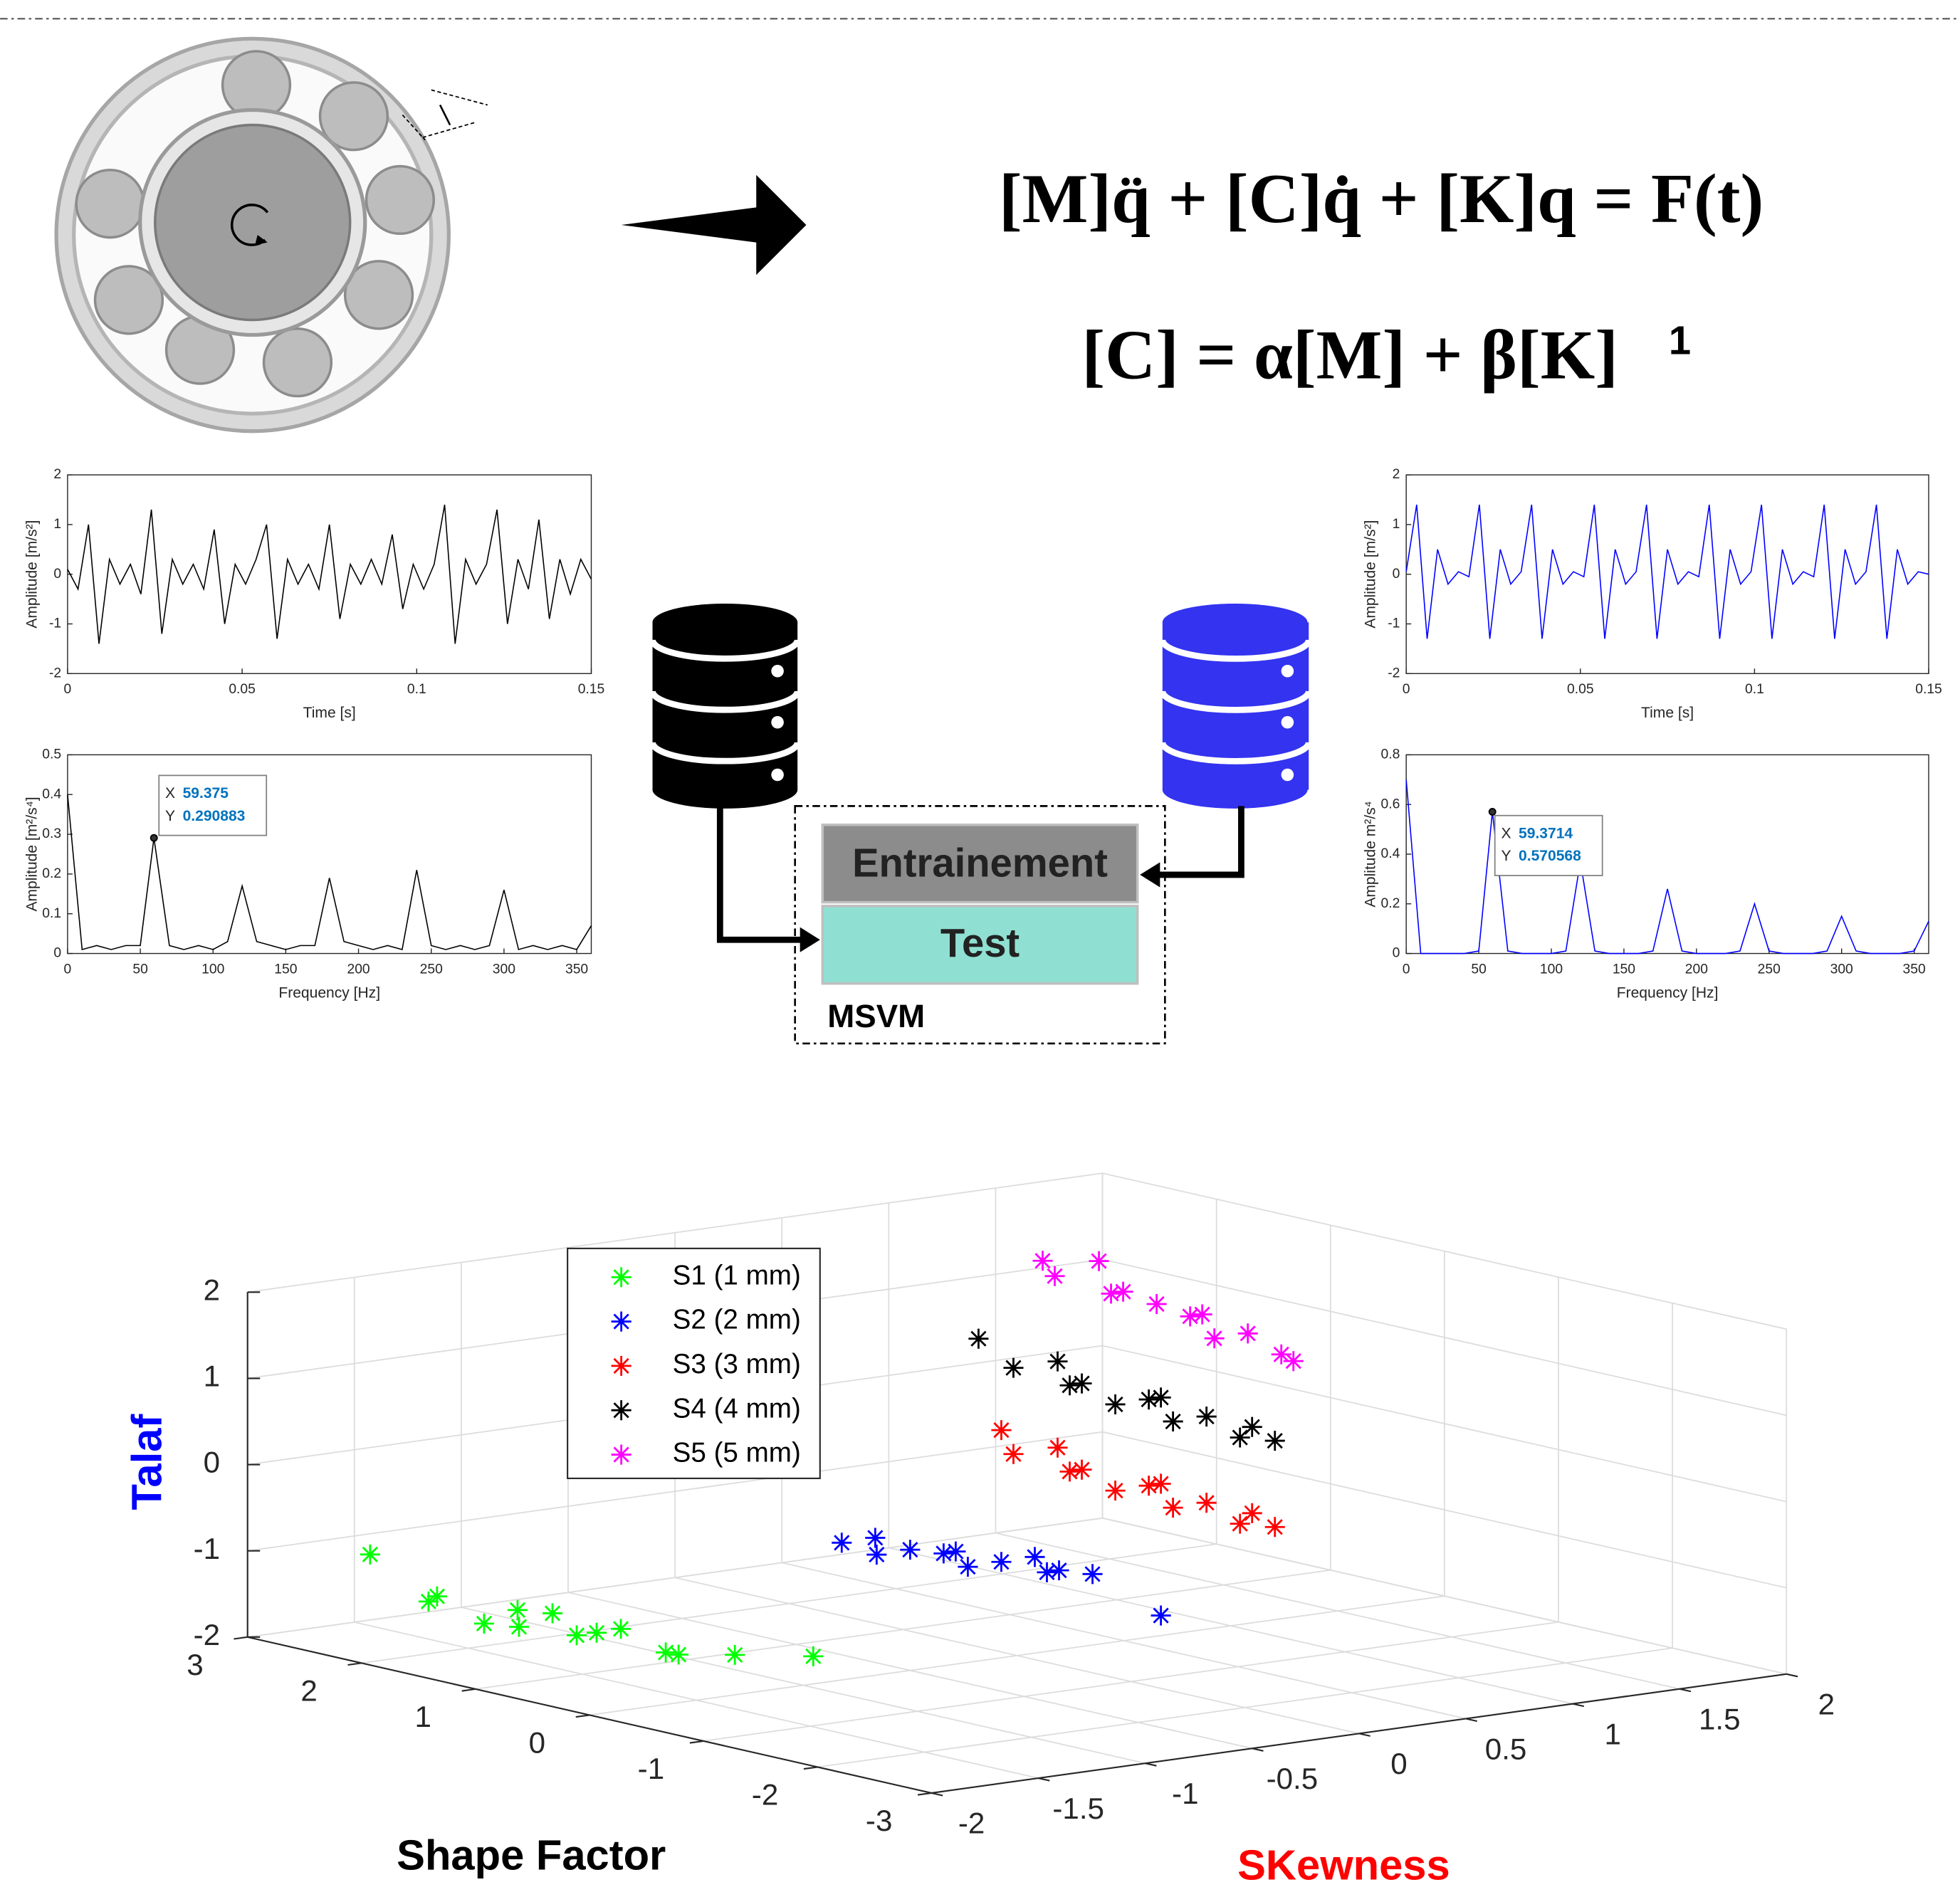  What do you see at coordinates (1928, 689) in the screenshot?
I see `x-tick-label: 0.15` at bounding box center [1928, 689].